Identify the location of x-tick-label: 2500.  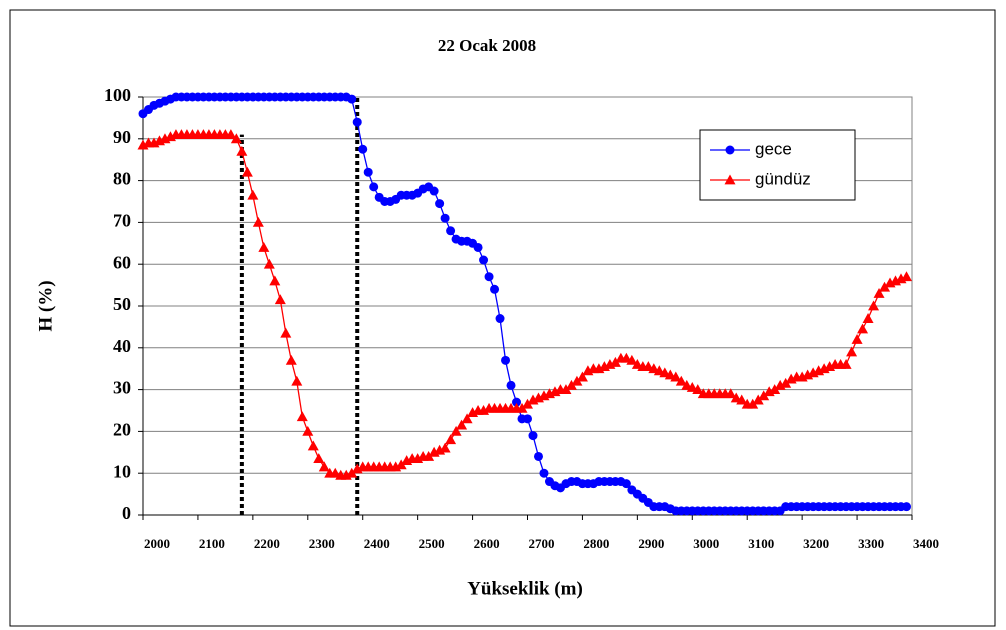
(432, 543).